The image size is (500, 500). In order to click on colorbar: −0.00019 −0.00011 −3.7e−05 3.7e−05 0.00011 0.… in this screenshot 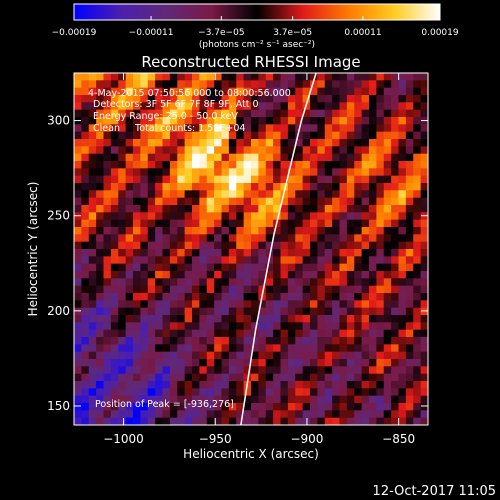, I will do `click(255, 26)`.